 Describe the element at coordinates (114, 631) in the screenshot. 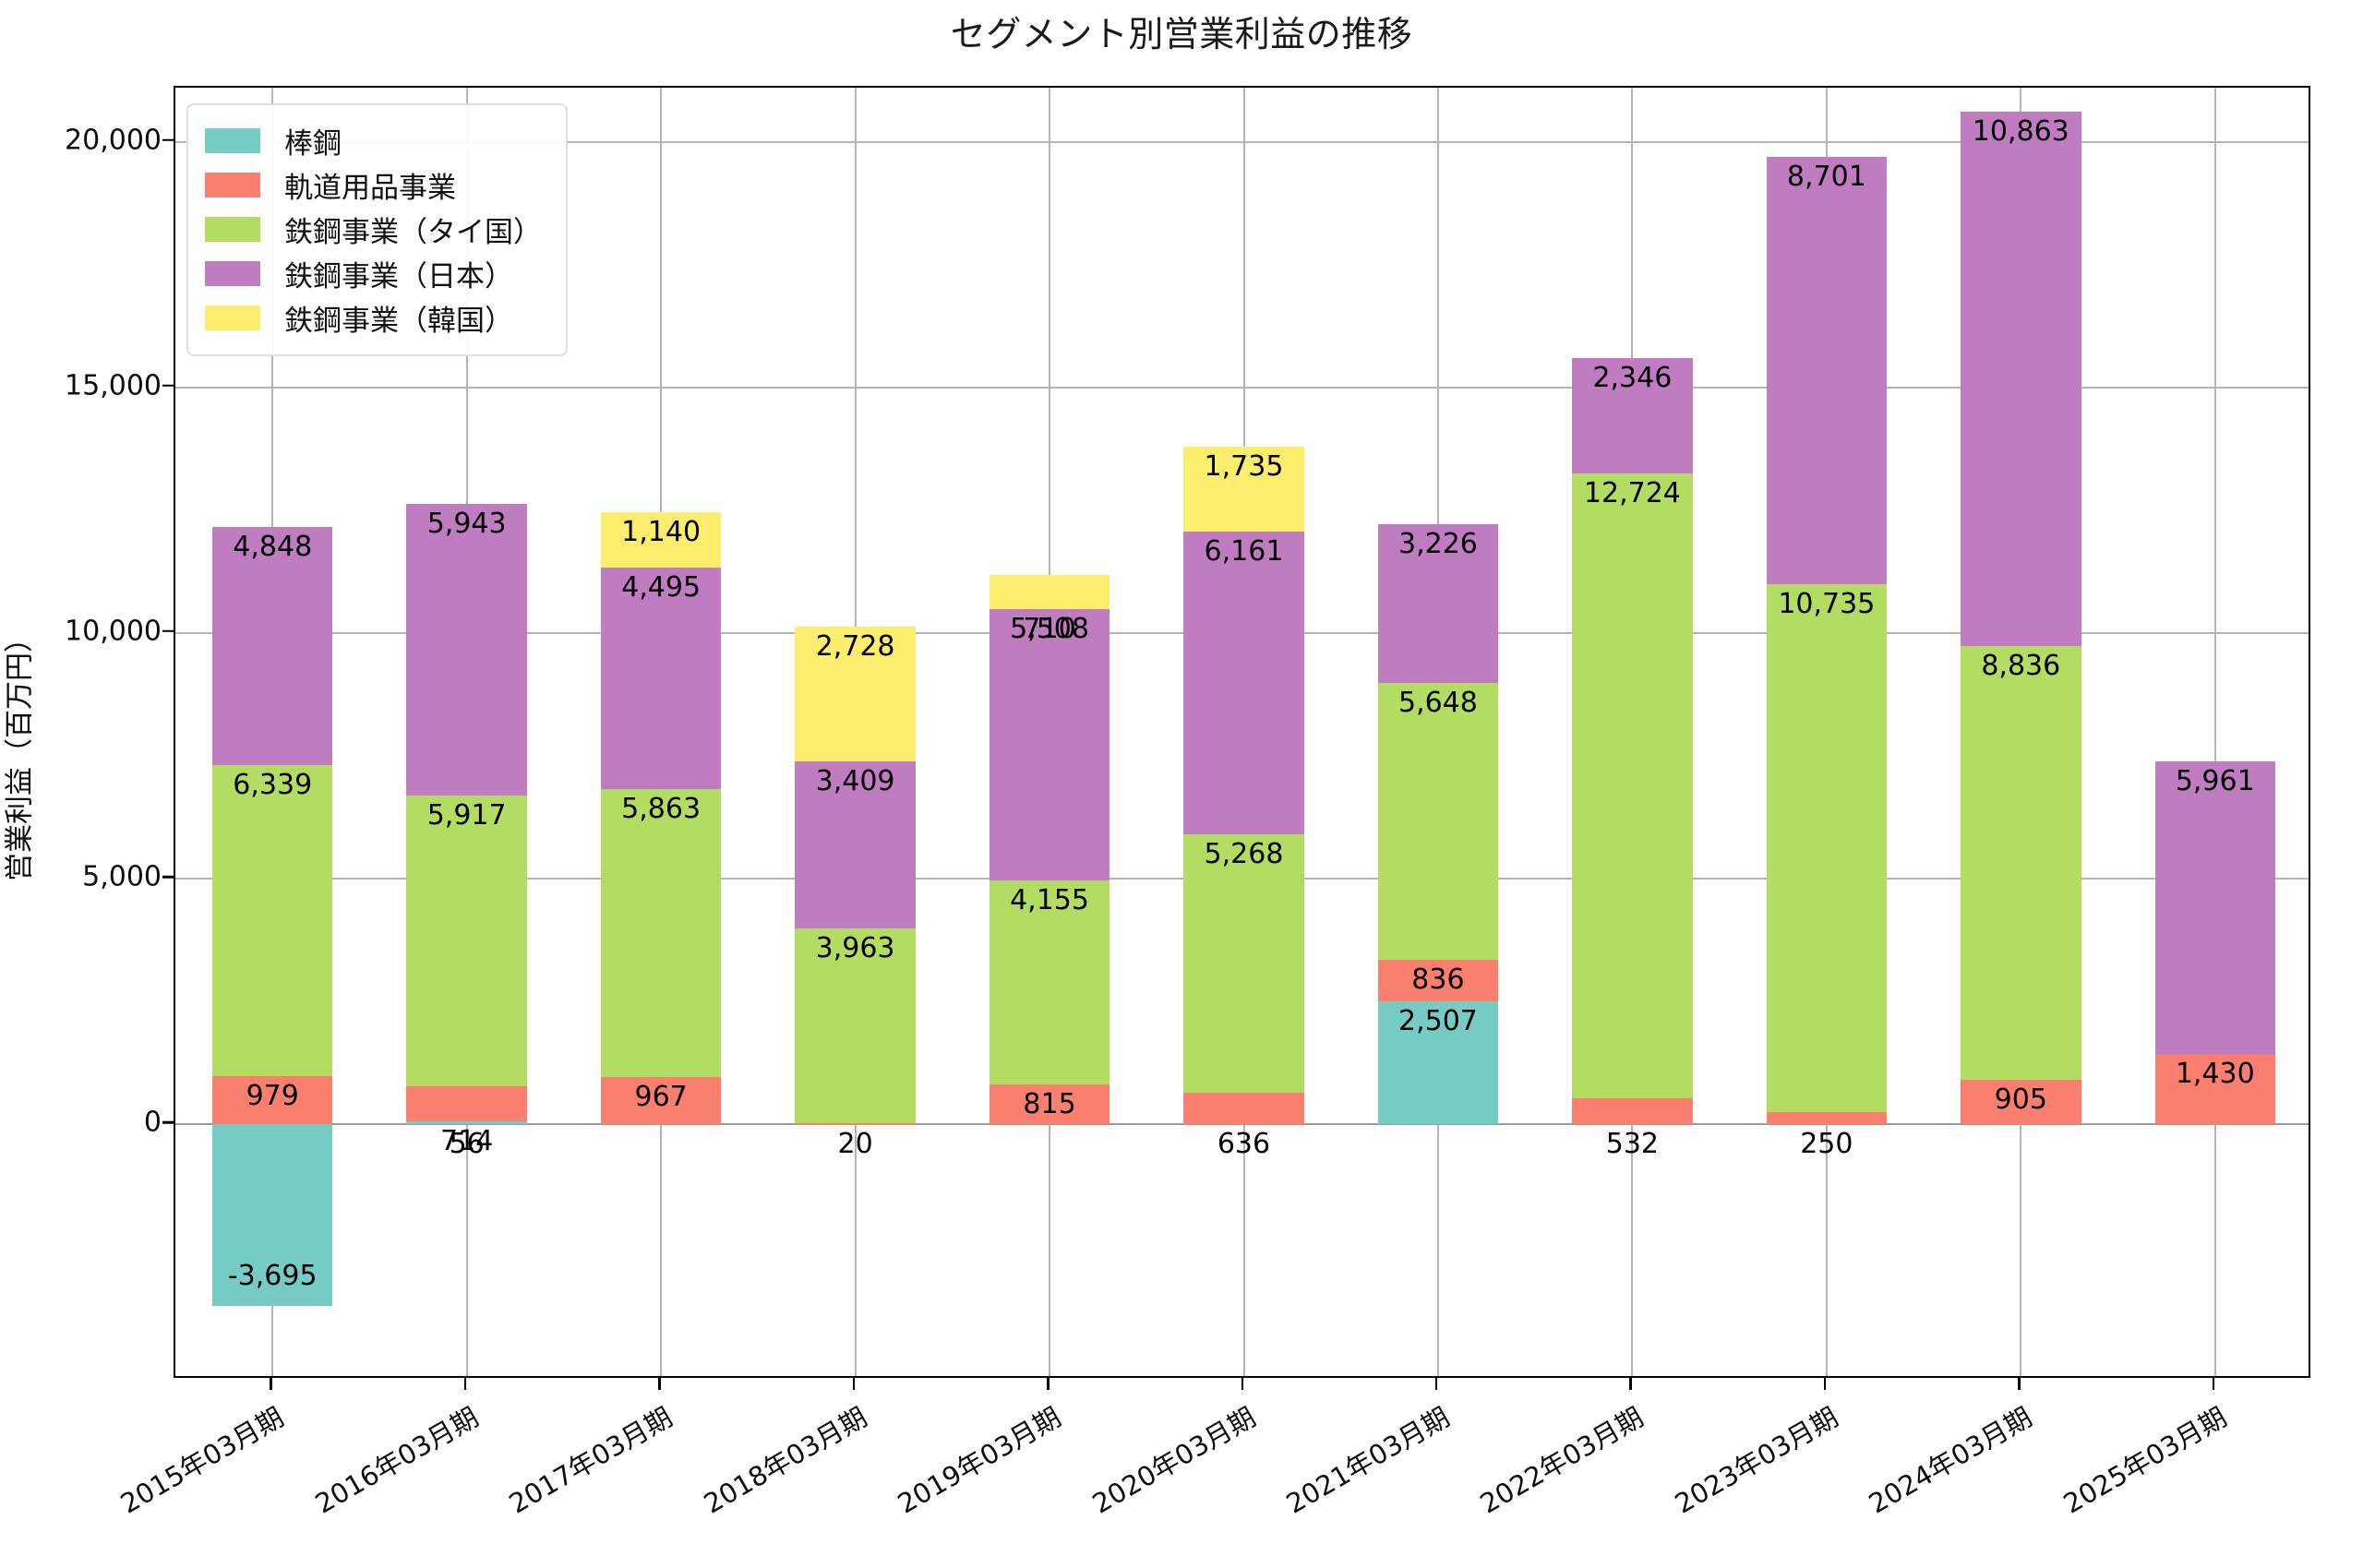

I see `y-axis-tick-label: 10,000` at that location.